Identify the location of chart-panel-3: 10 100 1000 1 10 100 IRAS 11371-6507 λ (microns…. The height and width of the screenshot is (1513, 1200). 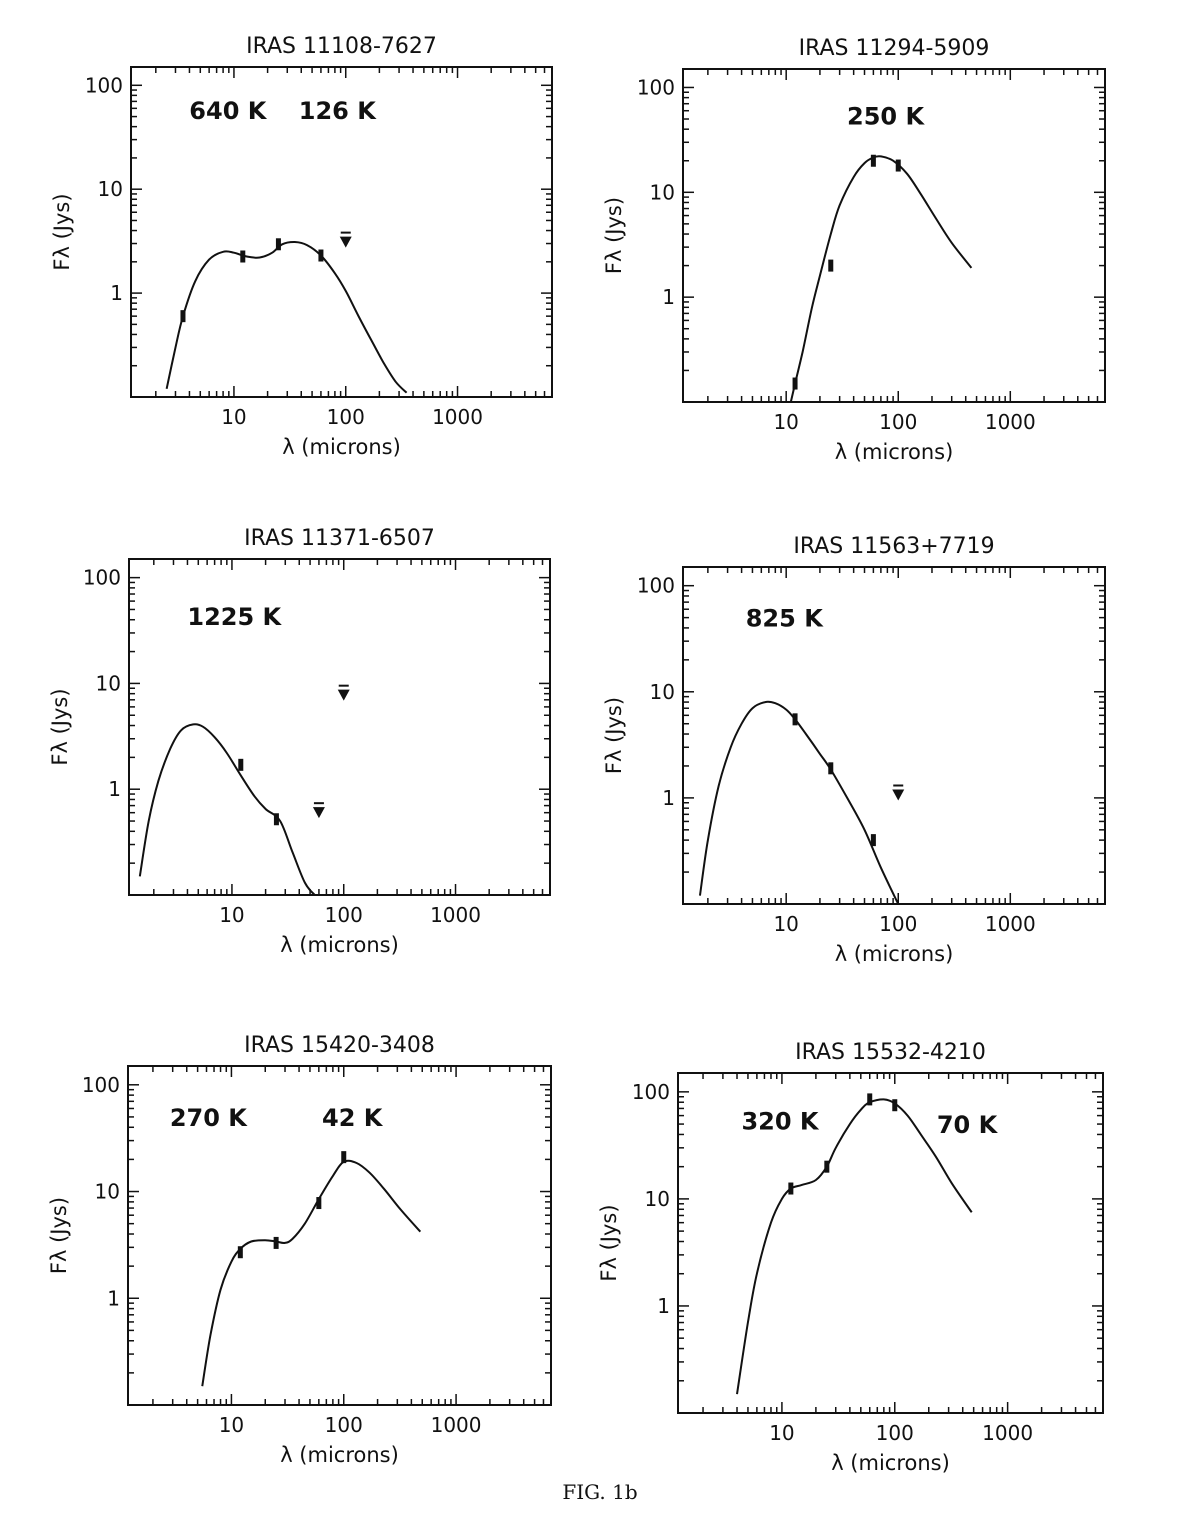
(299, 741).